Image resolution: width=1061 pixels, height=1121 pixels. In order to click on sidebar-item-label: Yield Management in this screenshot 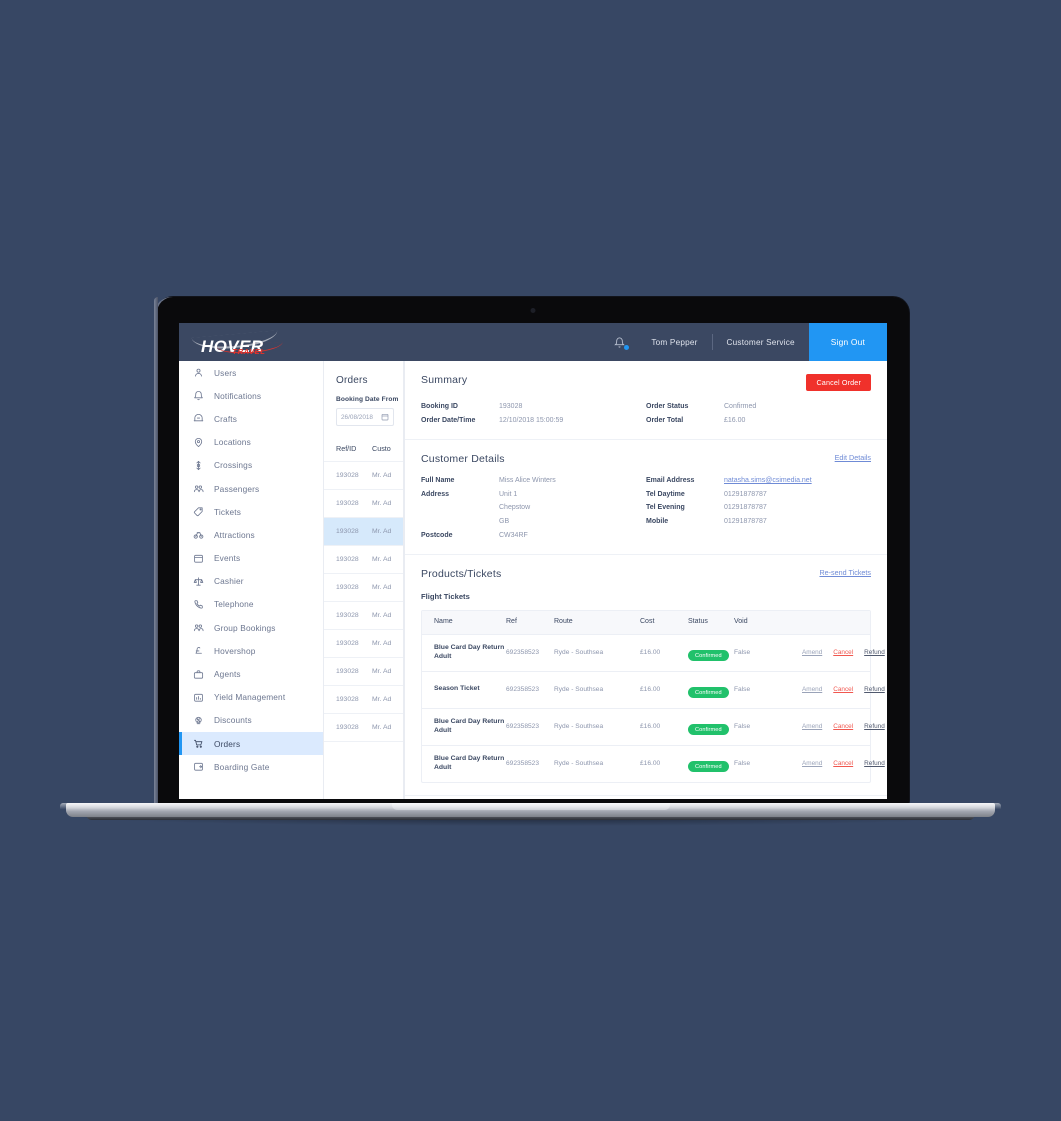, I will do `click(250, 697)`.